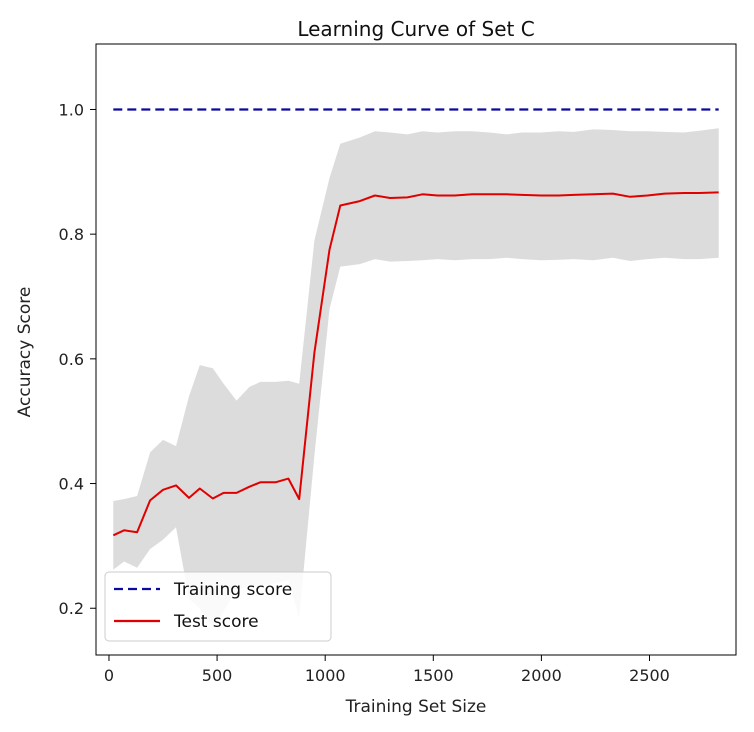 The width and height of the screenshot is (754, 732). What do you see at coordinates (325, 675) in the screenshot?
I see `x-tick-label: 1000` at bounding box center [325, 675].